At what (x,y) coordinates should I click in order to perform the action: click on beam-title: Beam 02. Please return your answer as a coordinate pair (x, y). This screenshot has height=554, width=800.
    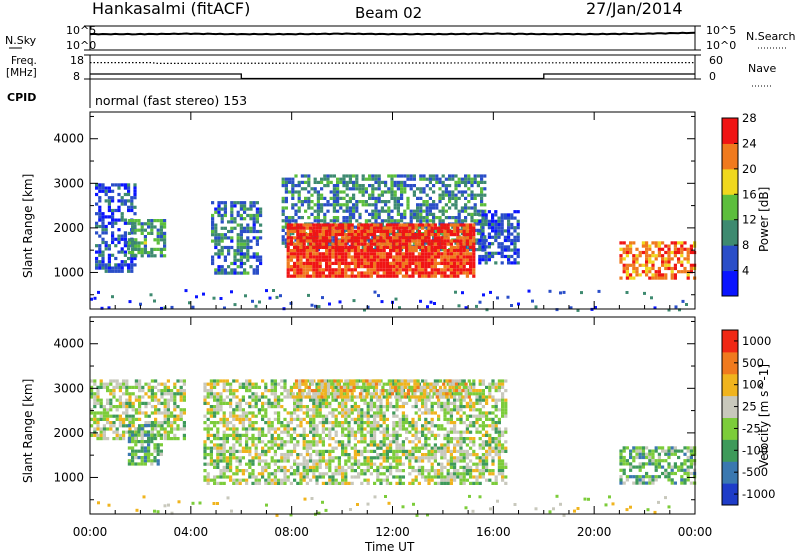
    Looking at the image, I should click on (388, 13).